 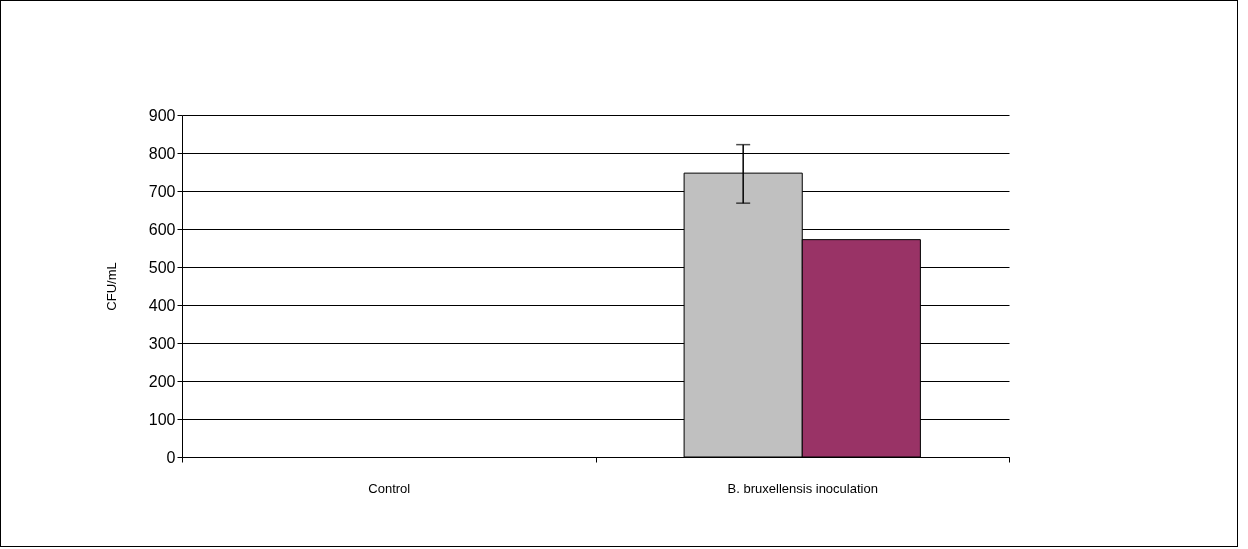 I want to click on x-tick-label: Control, so click(x=389, y=488).